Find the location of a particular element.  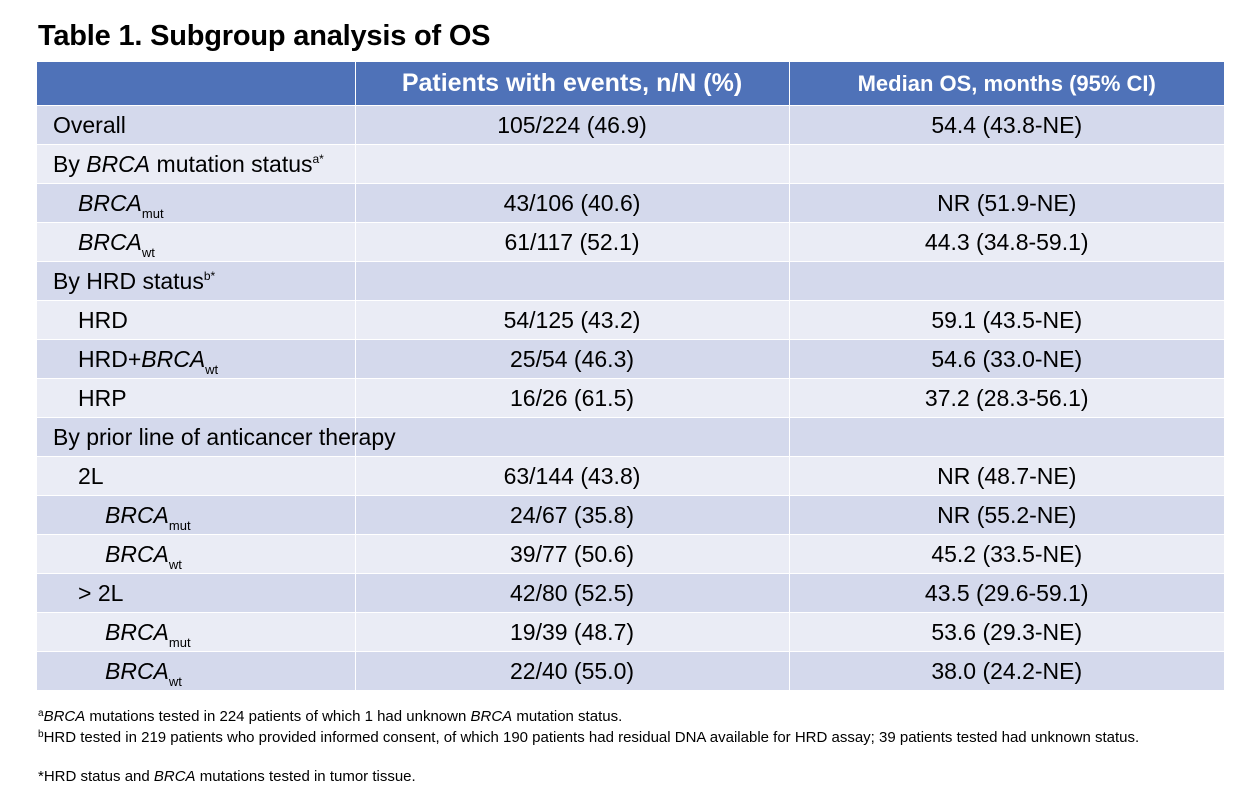

table-row-section-hrd: By HRD statusb* is located at coordinates (630, 281).